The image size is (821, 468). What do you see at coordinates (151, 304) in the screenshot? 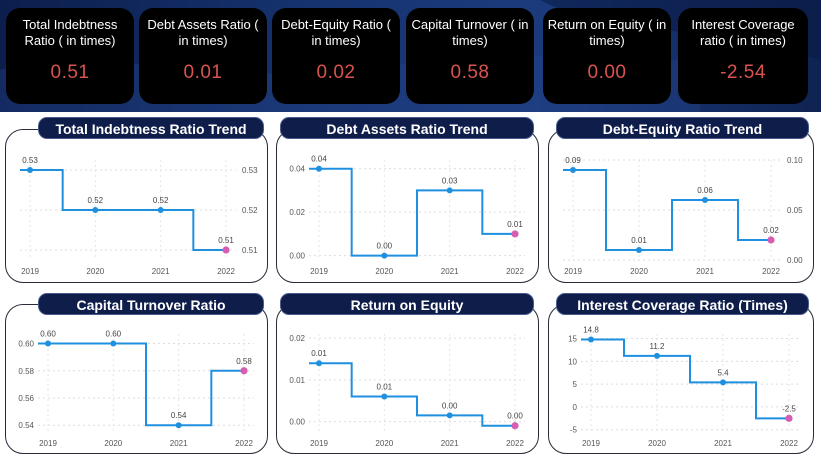
I see `chart-title-capital-turnover: Capital Turnover Ratio` at bounding box center [151, 304].